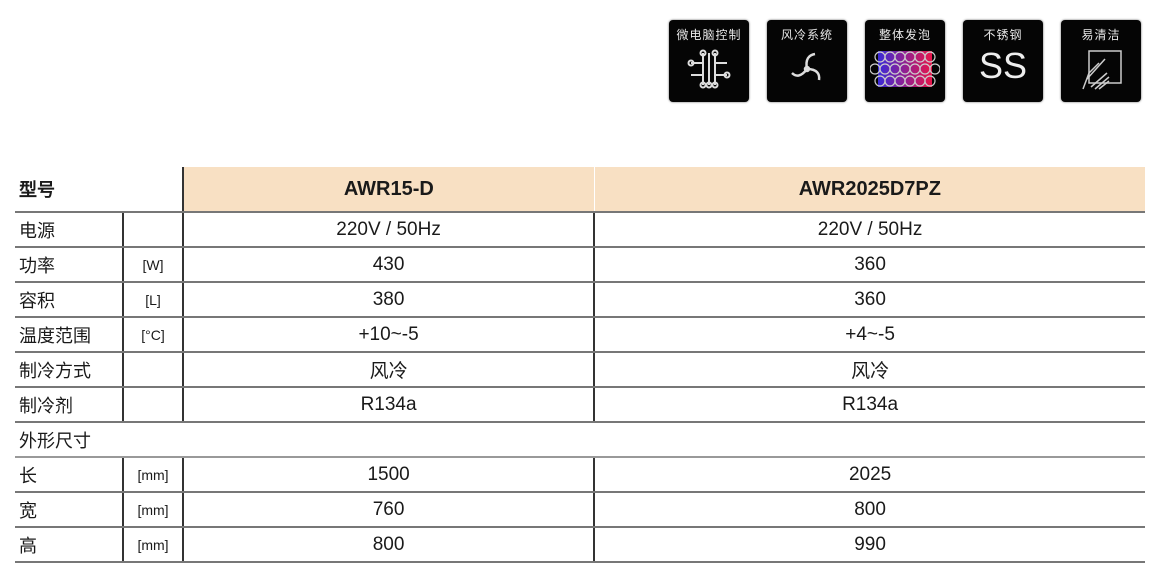 Image resolution: width=1163 pixels, height=578 pixels. I want to click on foam-icon, so click(905, 69).